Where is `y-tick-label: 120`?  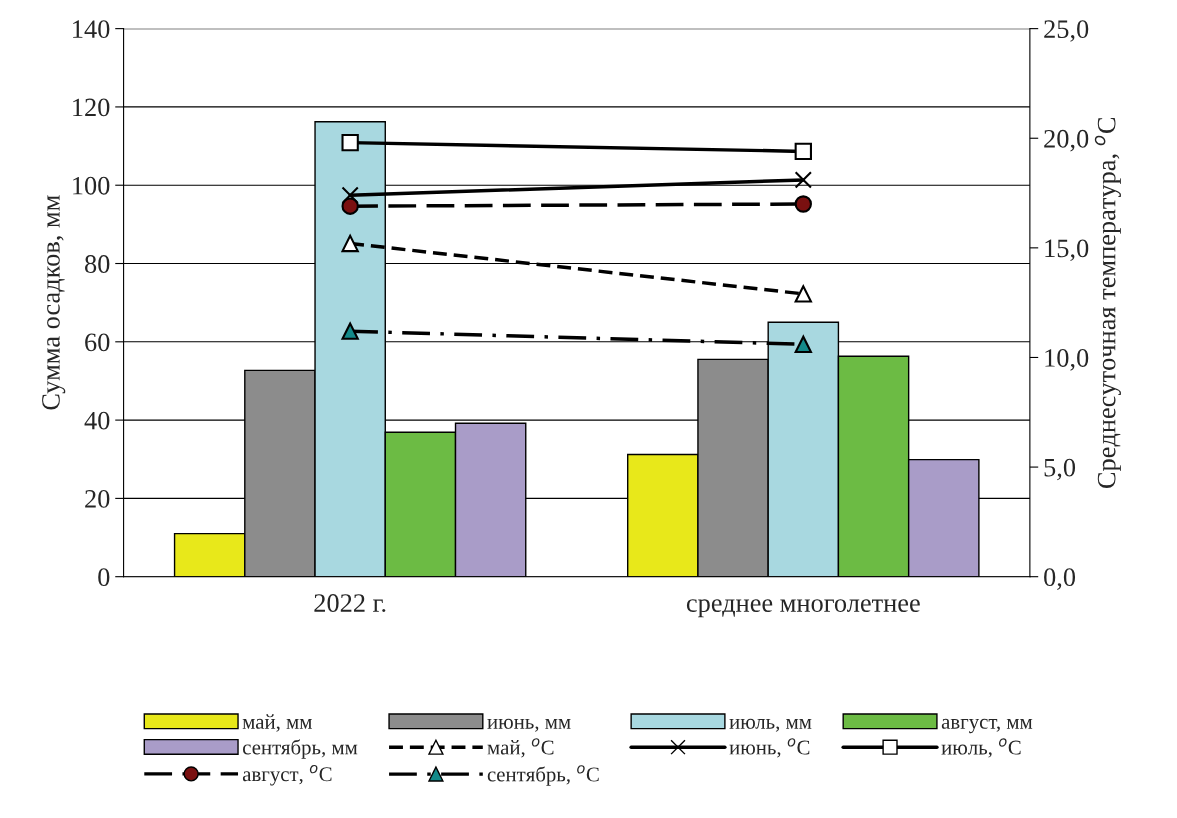
y-tick-label: 120 is located at coordinates (91, 107).